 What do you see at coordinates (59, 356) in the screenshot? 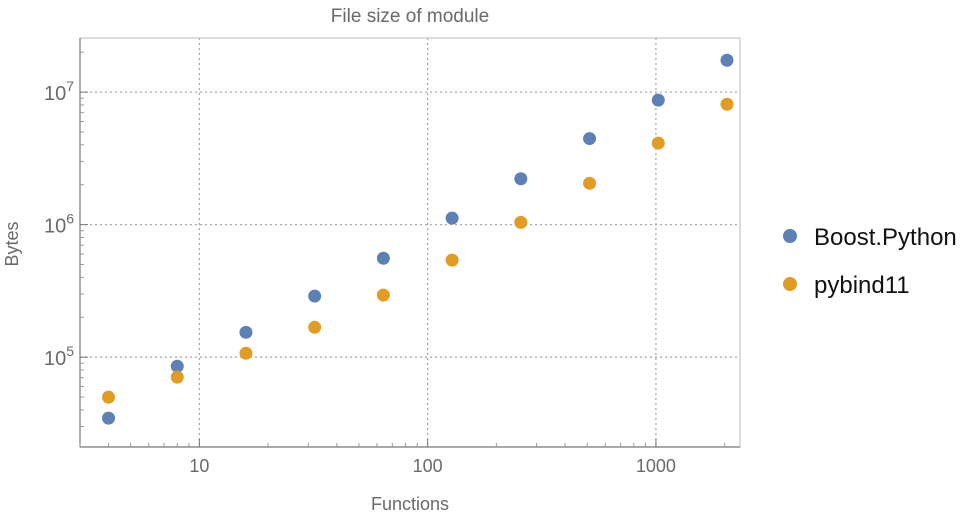
I see `y-tick-label: 10⁵` at bounding box center [59, 356].